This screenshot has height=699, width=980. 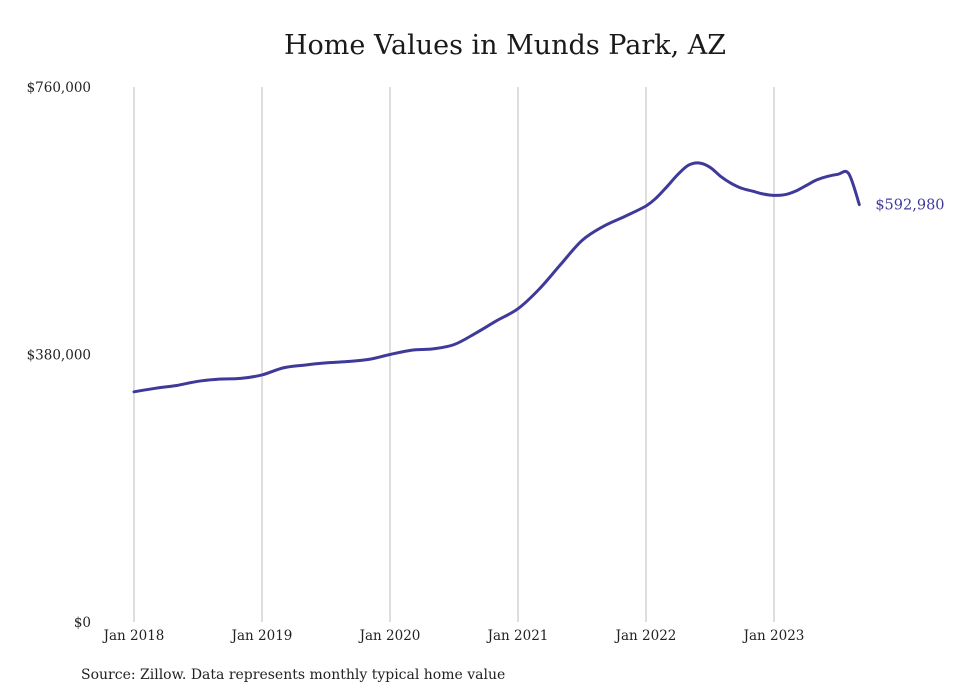 I want to click on x-tick-label: Jan 2019, so click(x=261, y=636).